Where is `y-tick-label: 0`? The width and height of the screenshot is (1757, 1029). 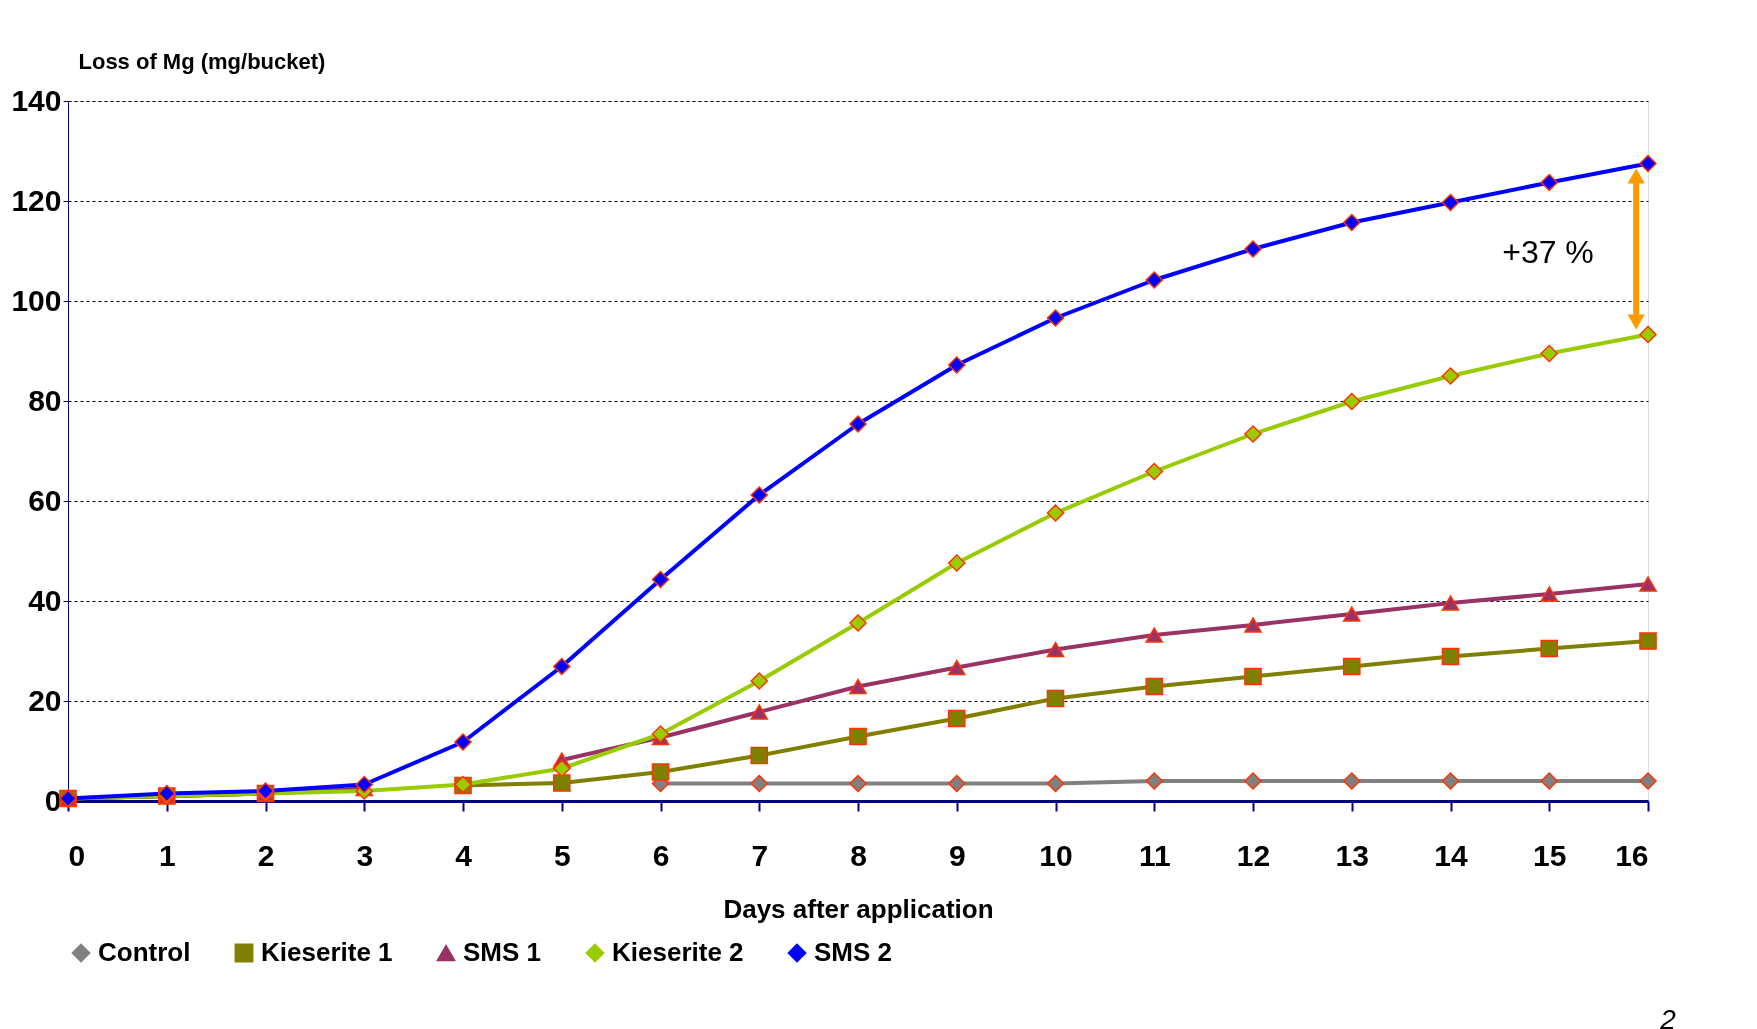
y-tick-label: 0 is located at coordinates (53, 800).